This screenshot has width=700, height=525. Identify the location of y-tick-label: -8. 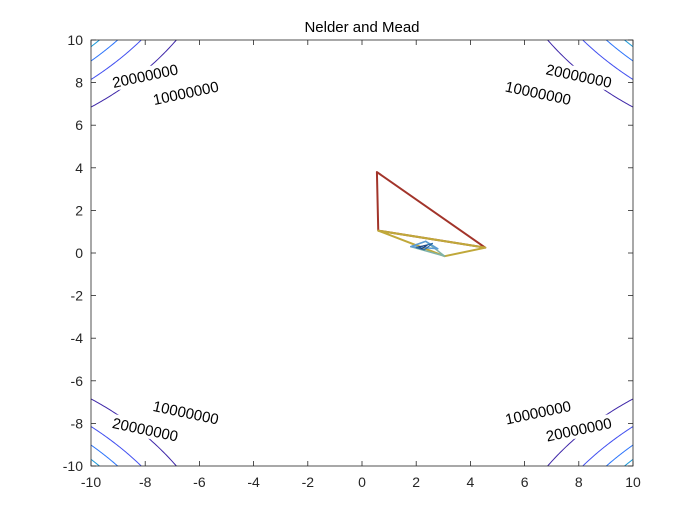
(77, 423).